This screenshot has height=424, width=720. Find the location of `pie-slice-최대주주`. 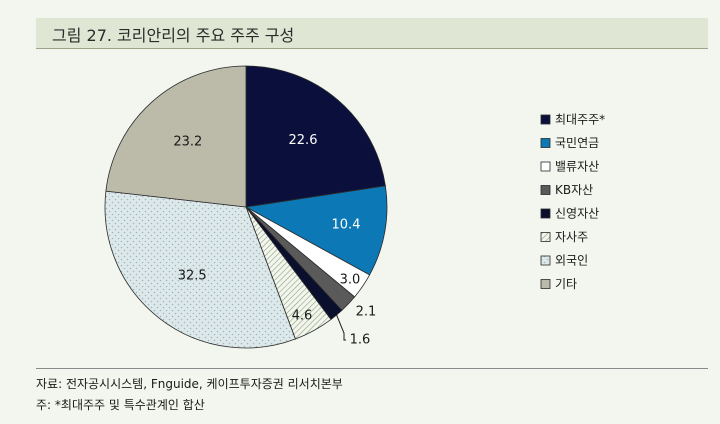

pie-slice-최대주주 is located at coordinates (315, 136).